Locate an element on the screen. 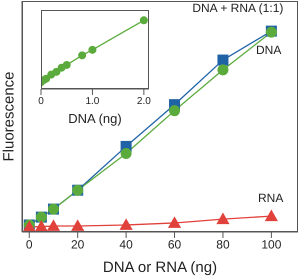  x-tick-label: 80 is located at coordinates (223, 245).